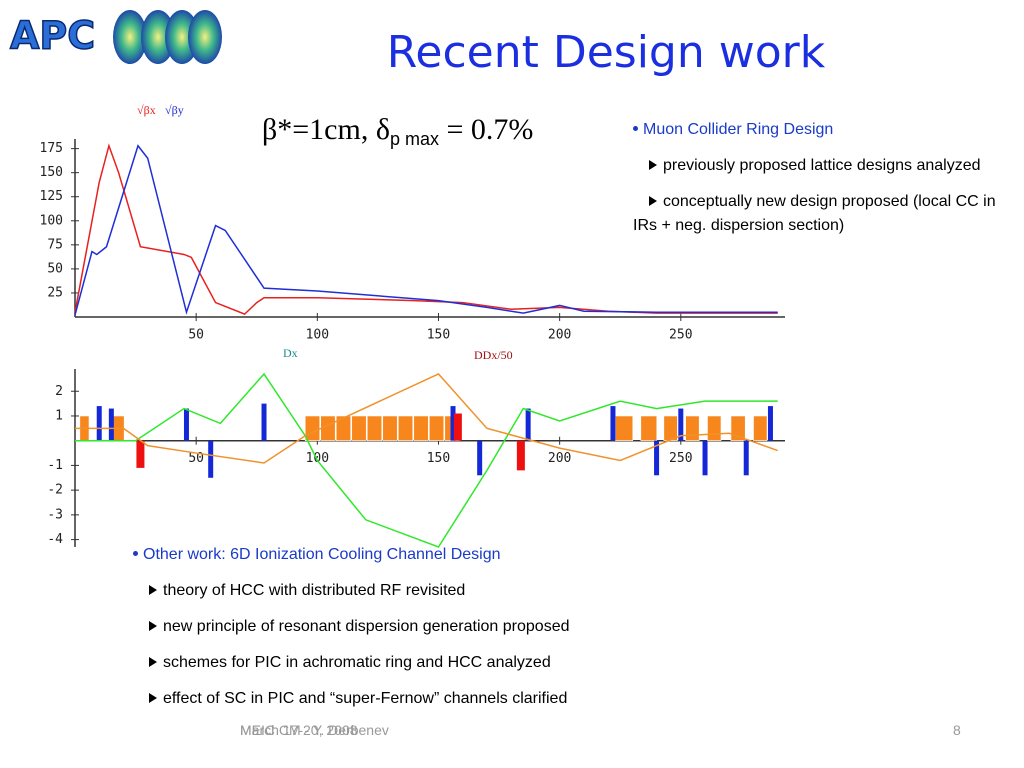 Image resolution: width=1024 pixels, height=768 pixels. I want to click on legend-label: Dx, so click(290, 353).